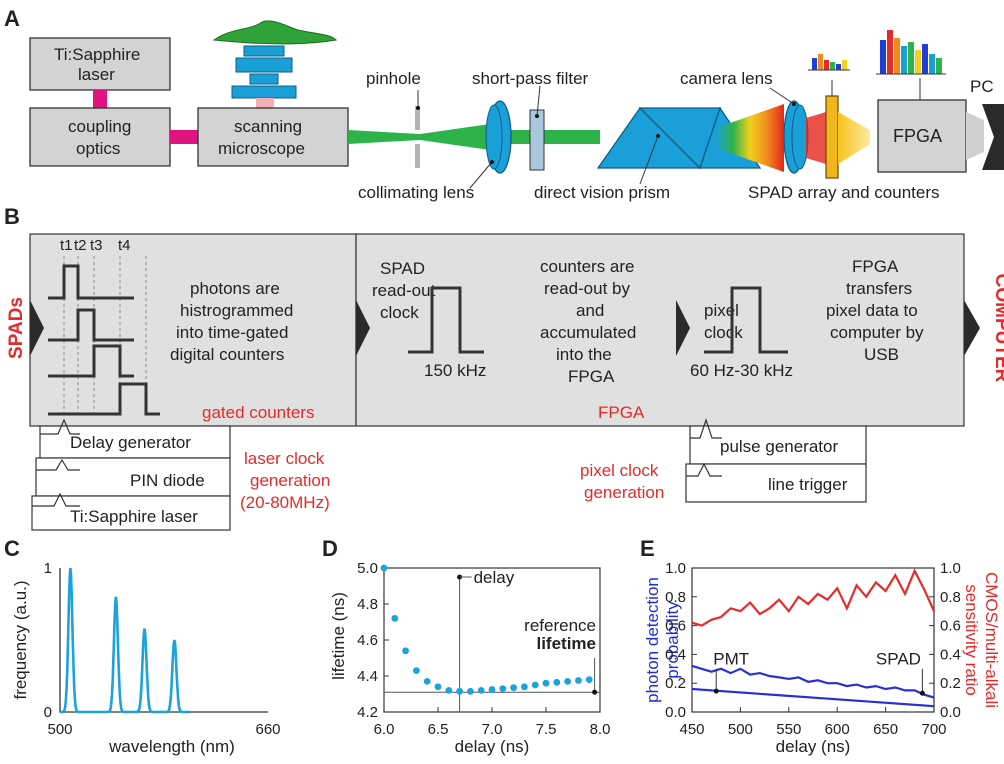 This screenshot has height=764, width=1004. I want to click on laser-clock-stack, so click(131, 474).